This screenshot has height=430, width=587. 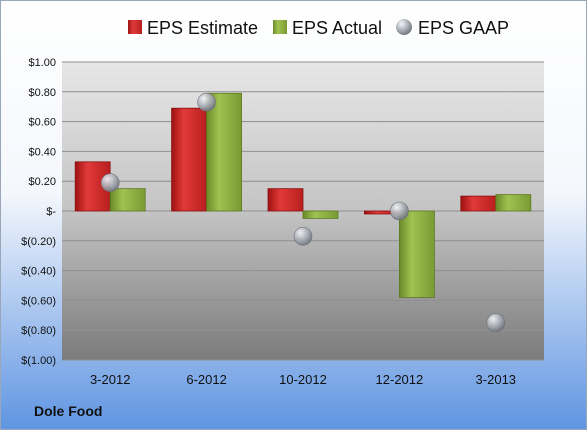 I want to click on legend: EPS Estimate EPS Actual EPS GAAP, so click(x=318, y=28).